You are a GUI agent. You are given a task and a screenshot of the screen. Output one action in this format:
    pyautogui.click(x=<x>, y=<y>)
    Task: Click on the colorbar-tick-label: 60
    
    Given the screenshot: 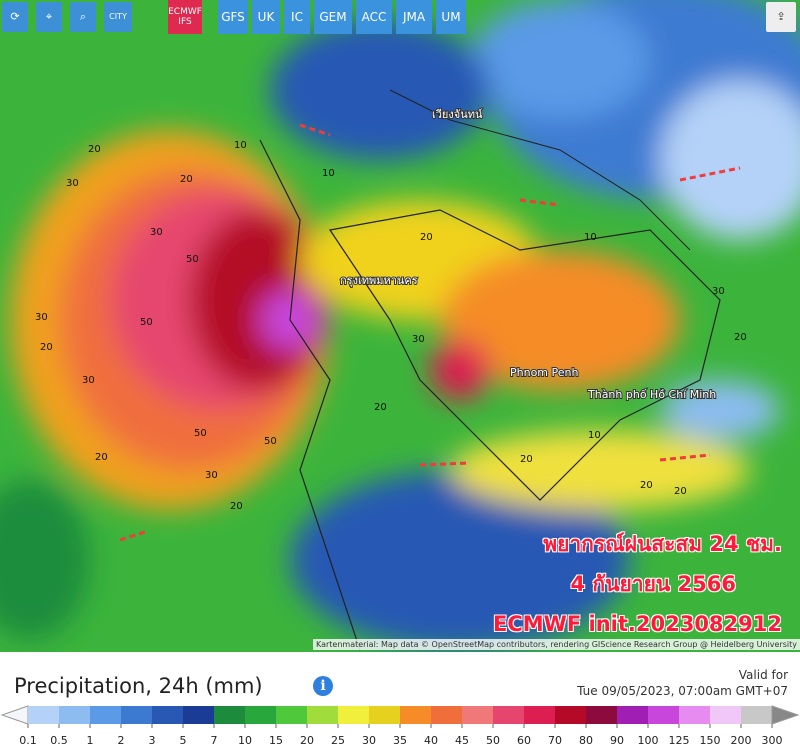 What is the action you would take?
    pyautogui.click(x=524, y=740)
    